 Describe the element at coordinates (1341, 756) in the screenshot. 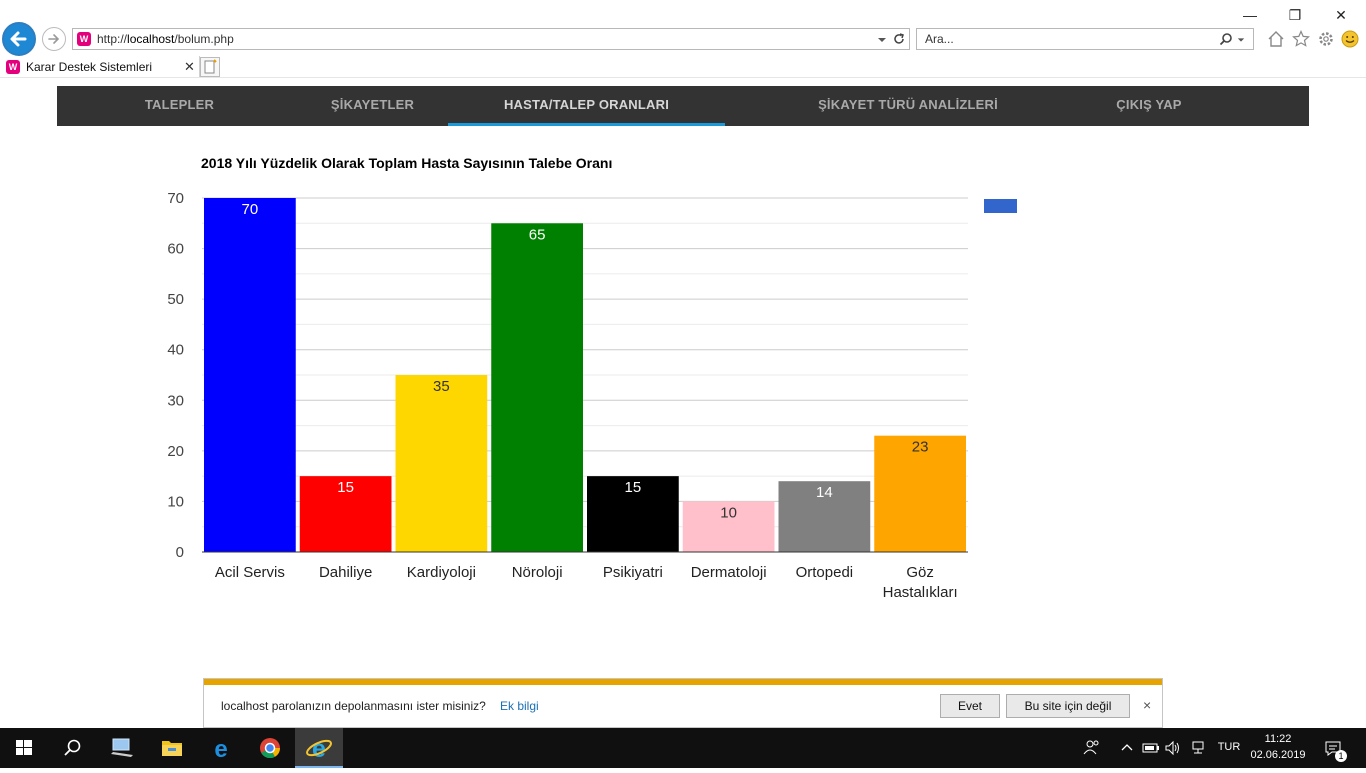

I see `notification-badge: 1` at that location.